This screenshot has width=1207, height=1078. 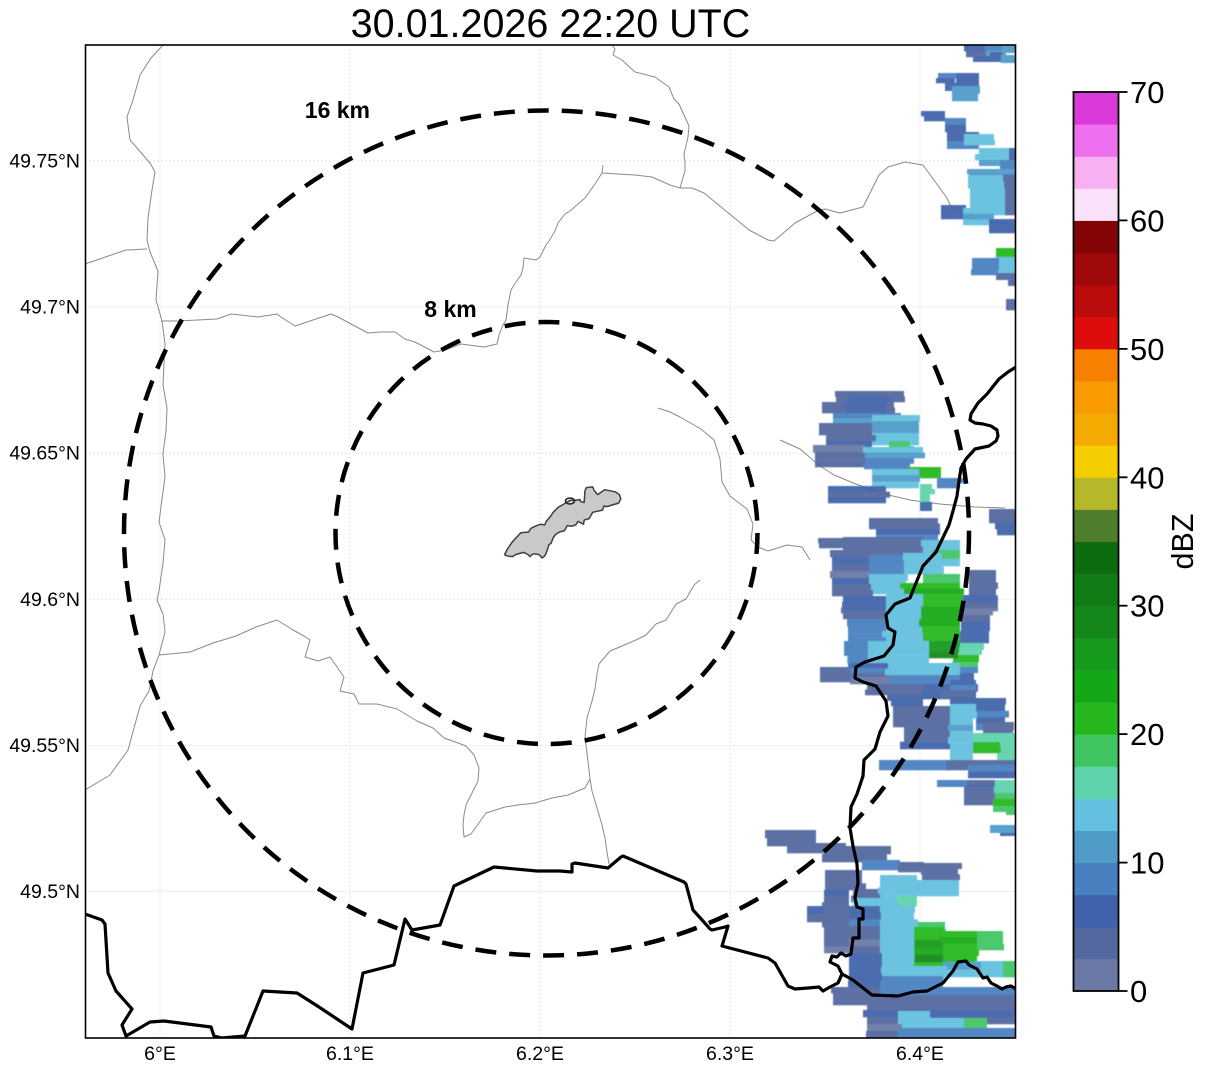 I want to click on svg-text: 6°E, so click(x=160, y=1054).